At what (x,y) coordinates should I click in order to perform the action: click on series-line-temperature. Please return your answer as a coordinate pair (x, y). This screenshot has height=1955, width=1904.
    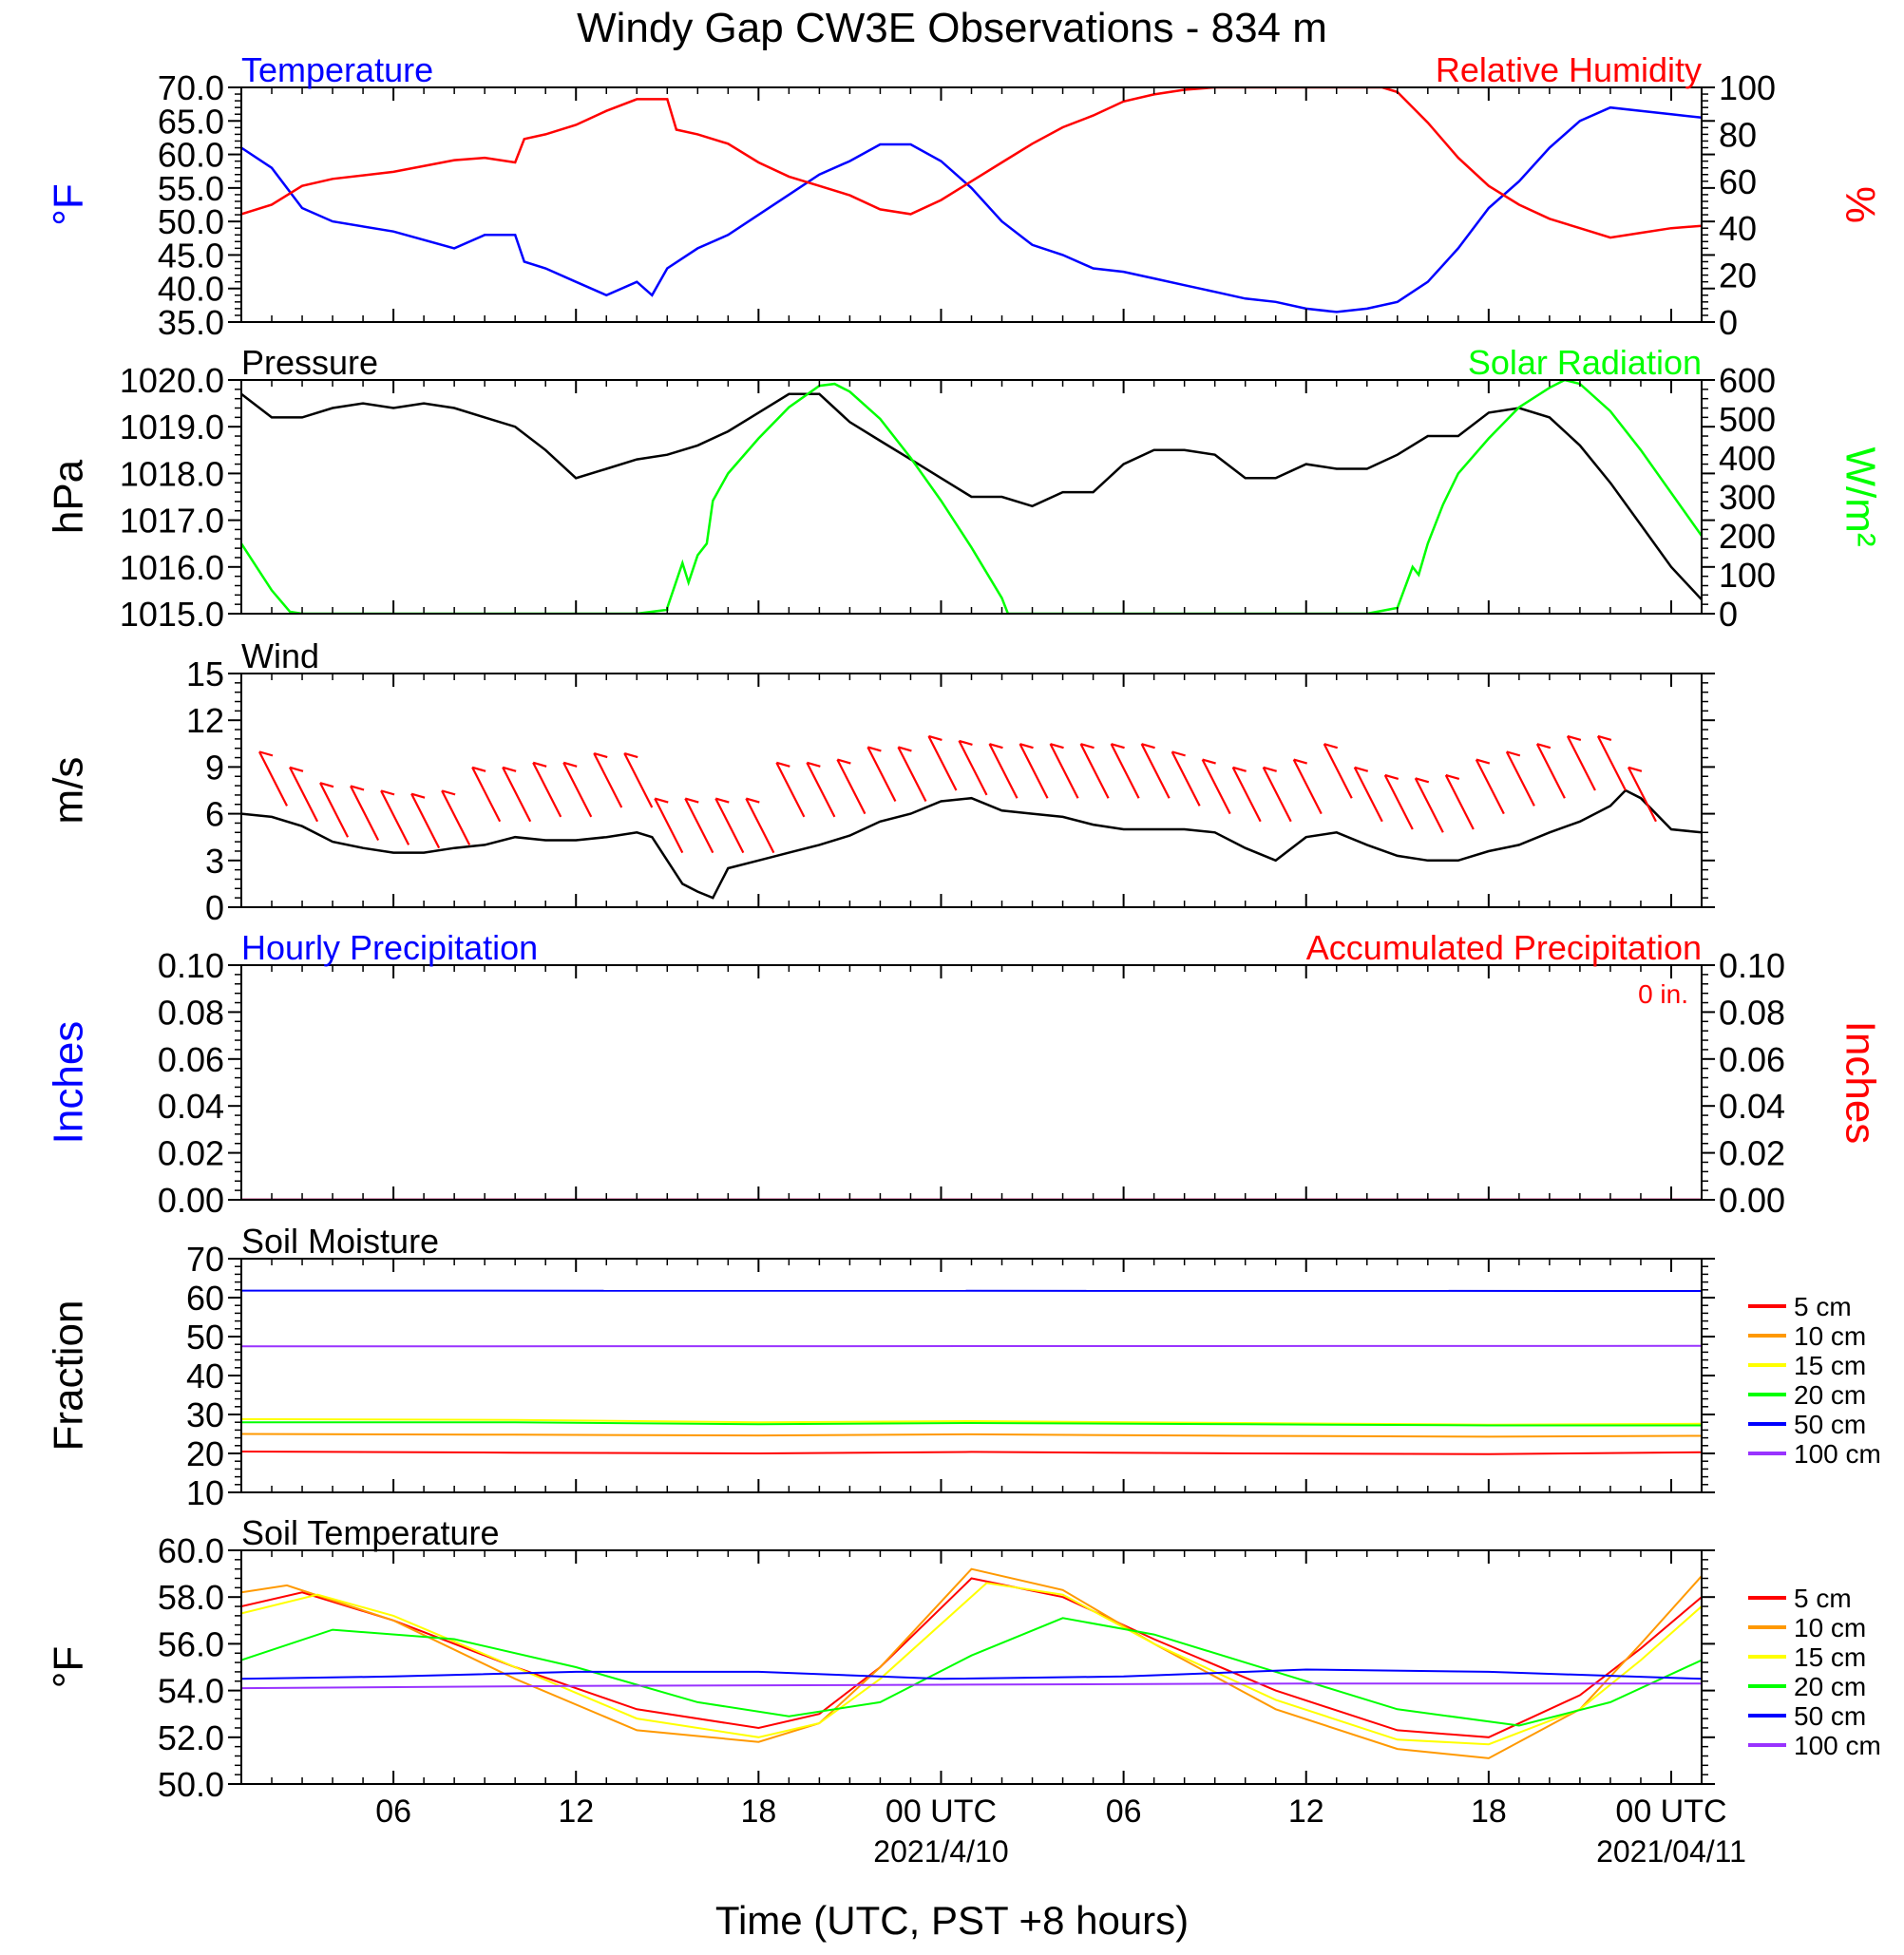
    Looking at the image, I should click on (971, 209).